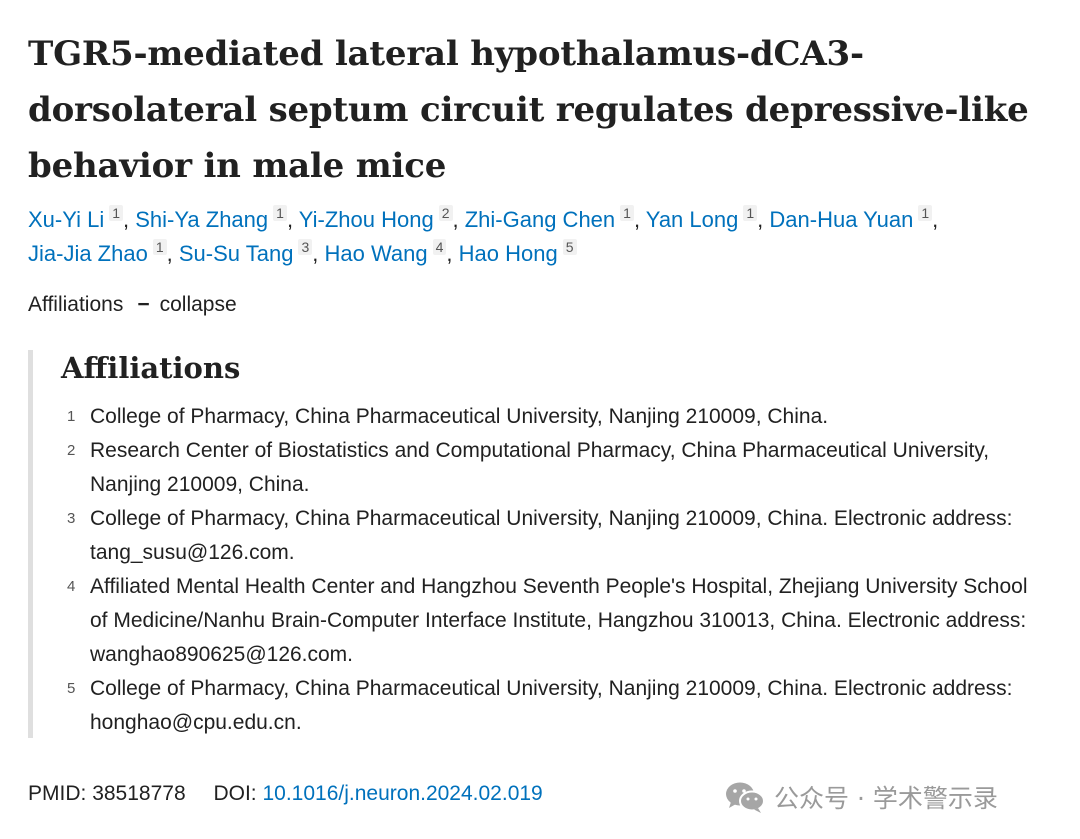  What do you see at coordinates (540, 219) in the screenshot?
I see `author-link: Zhi-Gang Chen` at bounding box center [540, 219].